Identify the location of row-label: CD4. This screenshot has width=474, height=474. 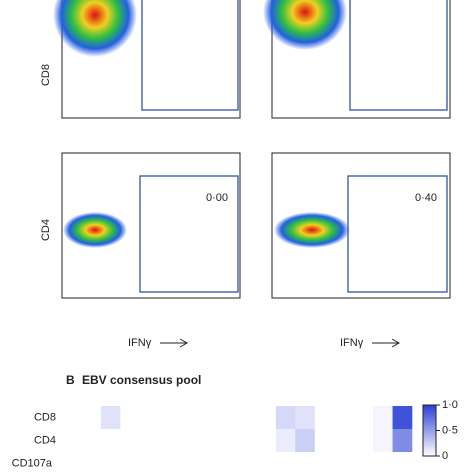
(45, 440).